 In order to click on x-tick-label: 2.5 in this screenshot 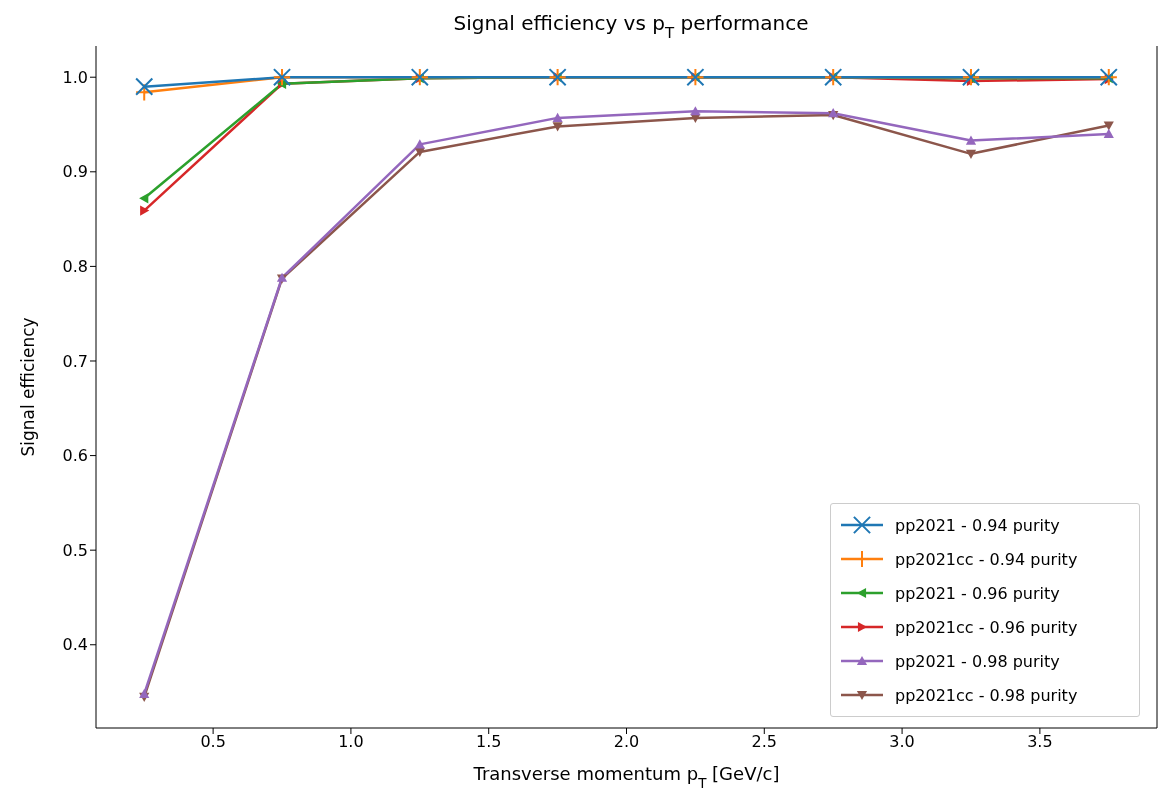, I will do `click(764, 742)`.